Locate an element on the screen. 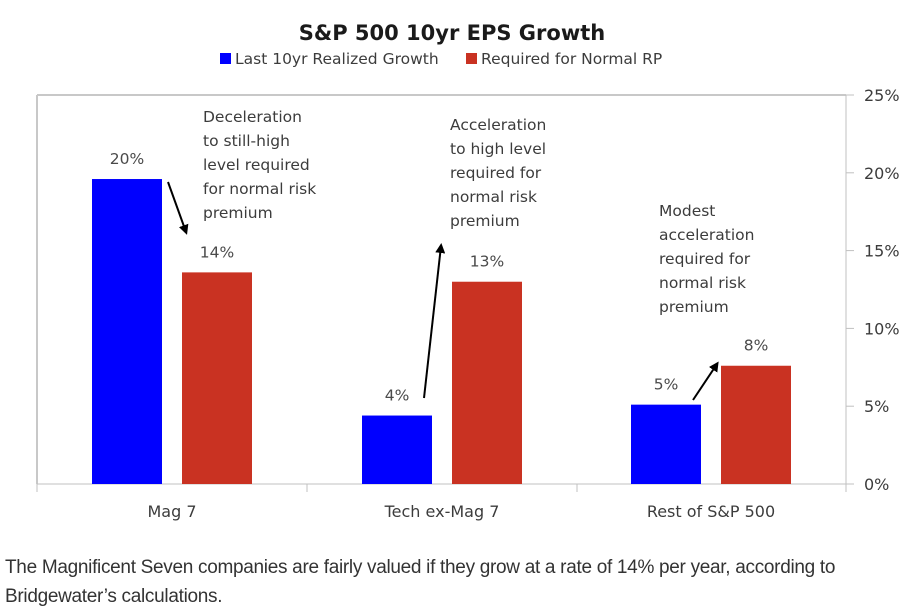 The image size is (912, 611). data-label: 20% is located at coordinates (127, 159).